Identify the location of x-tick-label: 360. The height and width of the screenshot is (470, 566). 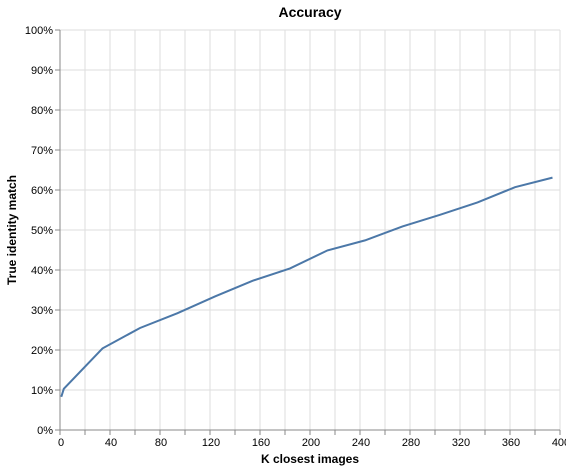
(511, 443).